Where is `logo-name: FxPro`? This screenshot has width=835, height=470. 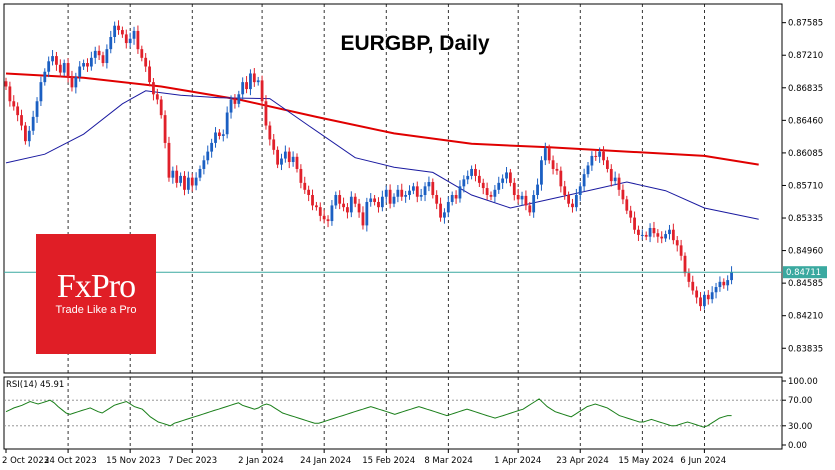
logo-name: FxPro is located at coordinates (96, 286).